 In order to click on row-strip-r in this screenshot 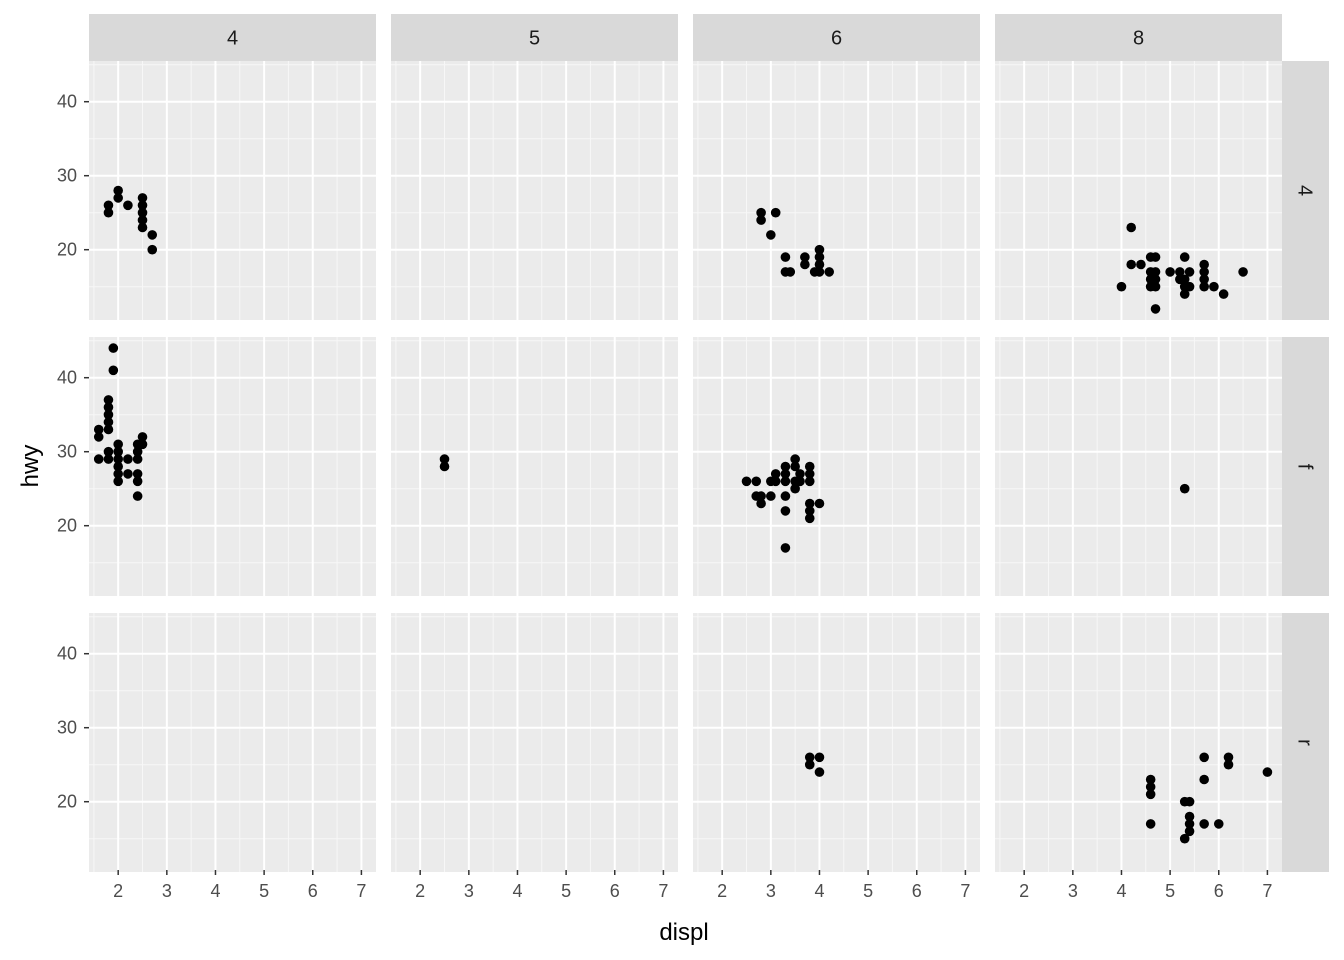, I will do `click(1305, 742)`.